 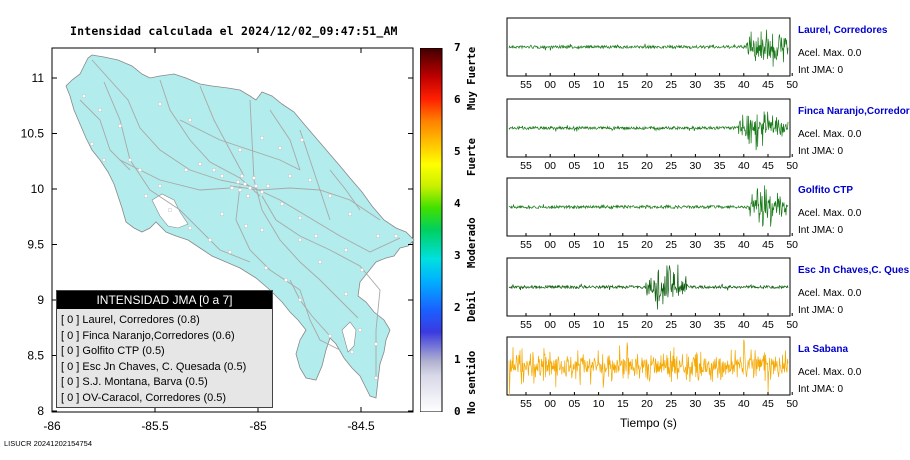 What do you see at coordinates (821, 310) in the screenshot?
I see `jma-intensity: Int JMA: 0` at bounding box center [821, 310].